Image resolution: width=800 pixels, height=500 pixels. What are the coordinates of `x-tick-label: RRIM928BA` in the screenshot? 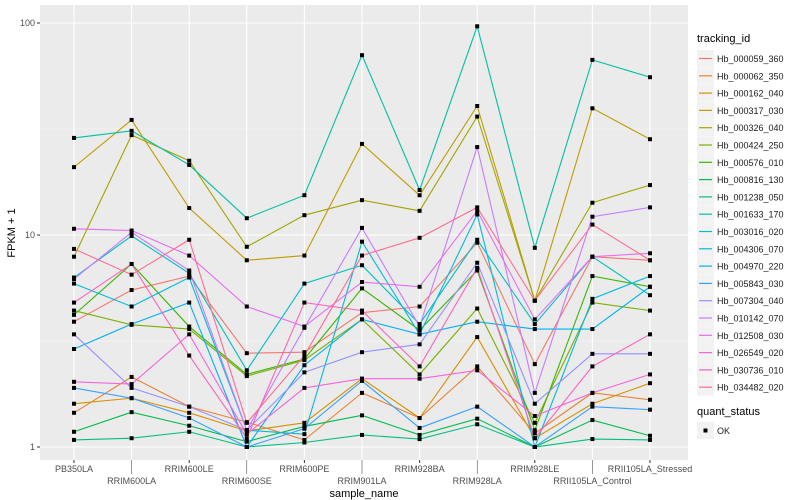 It's located at (420, 469).